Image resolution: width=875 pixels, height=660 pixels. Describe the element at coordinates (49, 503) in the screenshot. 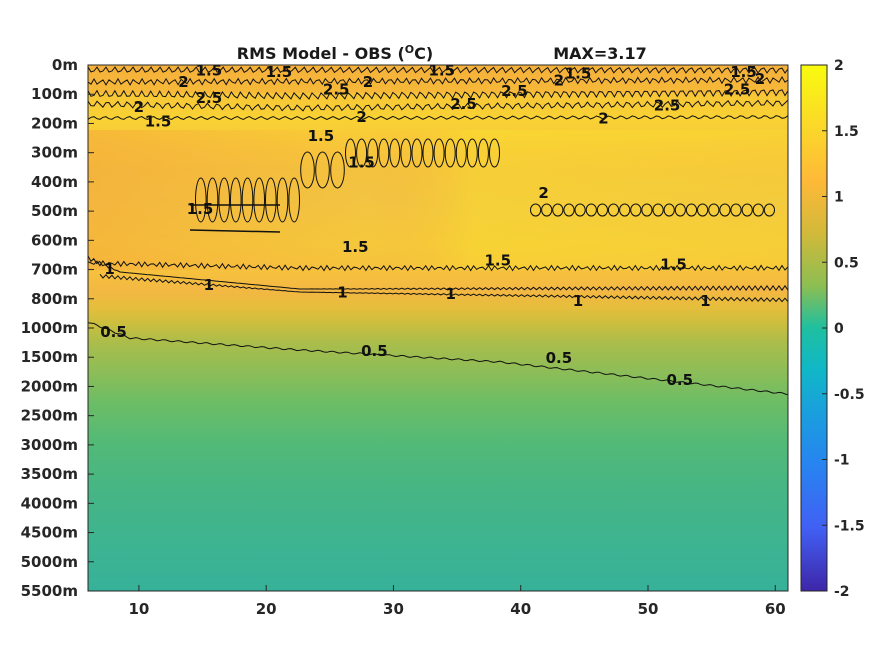

I see `y-tick-label: 4000m` at that location.